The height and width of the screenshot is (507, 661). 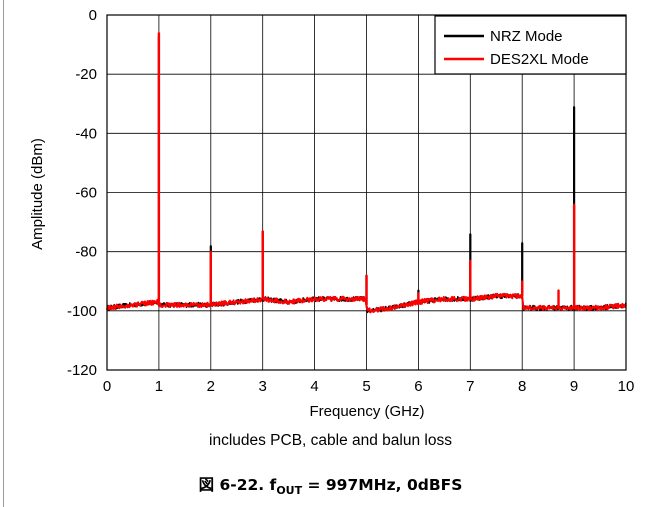 What do you see at coordinates (159, 386) in the screenshot?
I see `x-tick-label: 1` at bounding box center [159, 386].